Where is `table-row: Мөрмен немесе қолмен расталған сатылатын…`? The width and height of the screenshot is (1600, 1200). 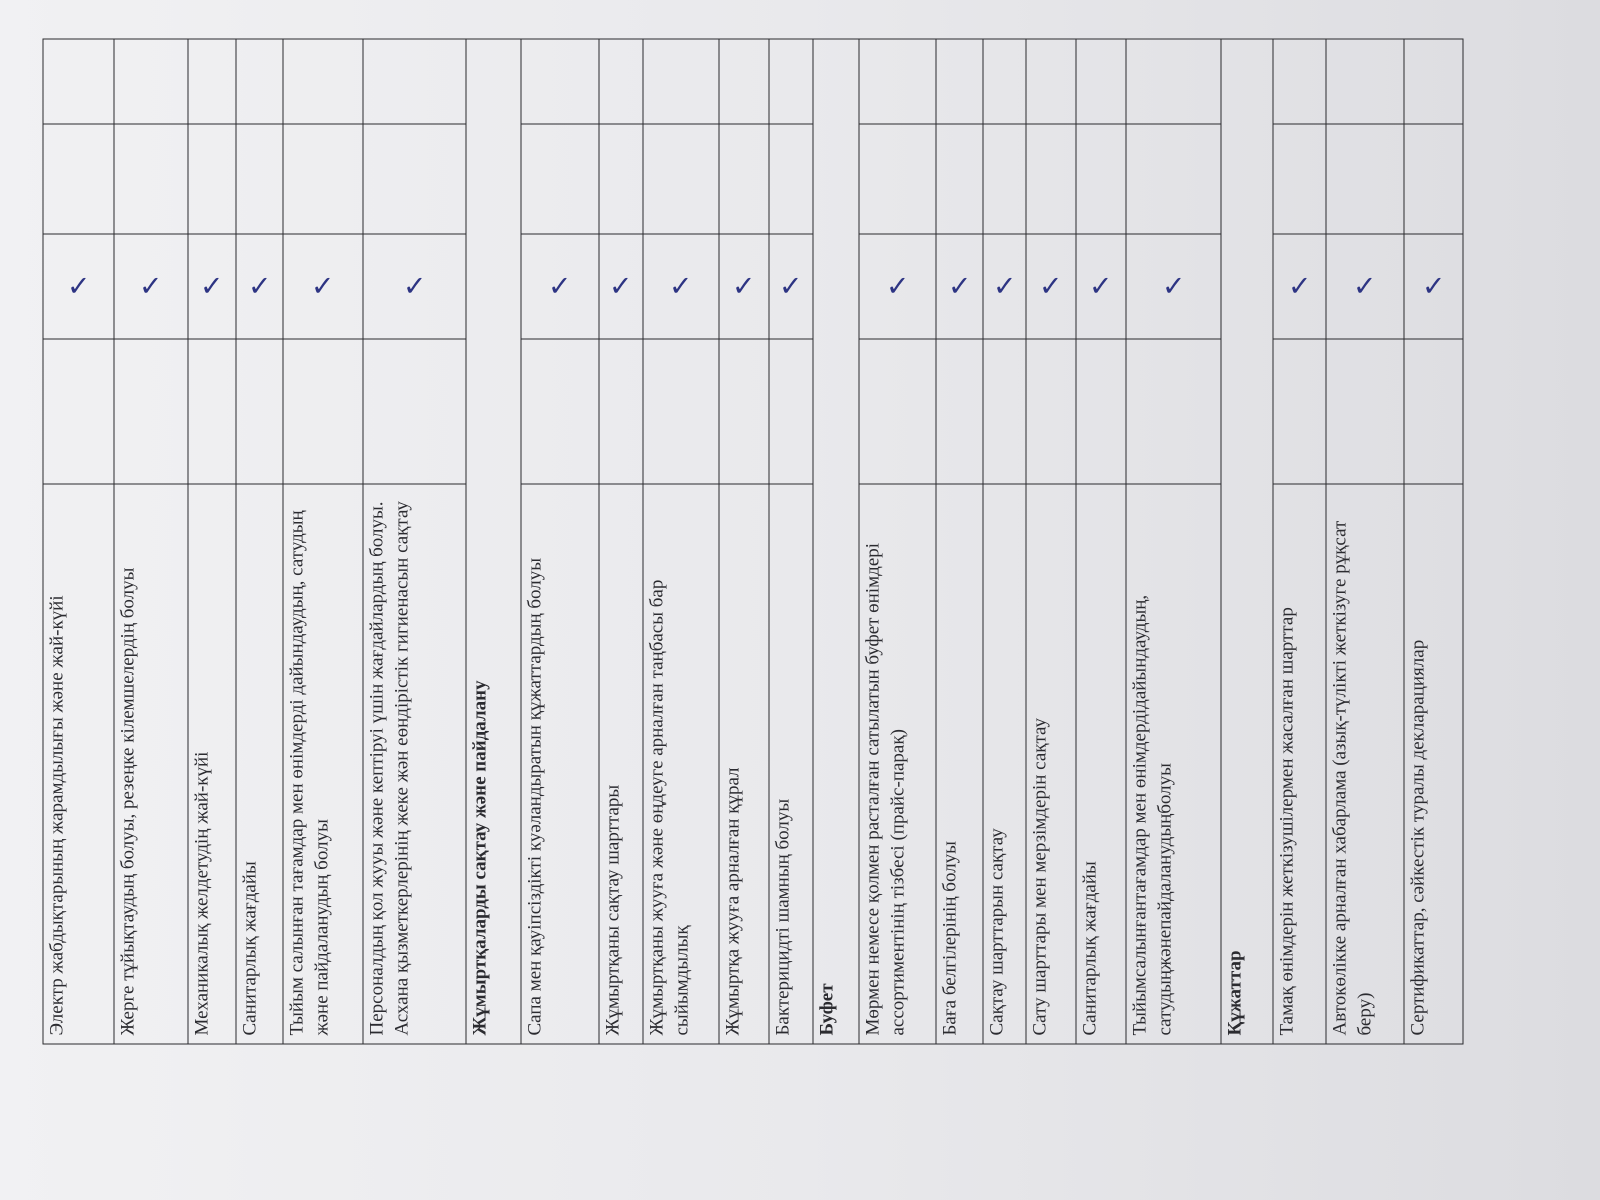
table-row: Мөрмен немесе қолмен расталған сатылатын… is located at coordinates (897, 541).